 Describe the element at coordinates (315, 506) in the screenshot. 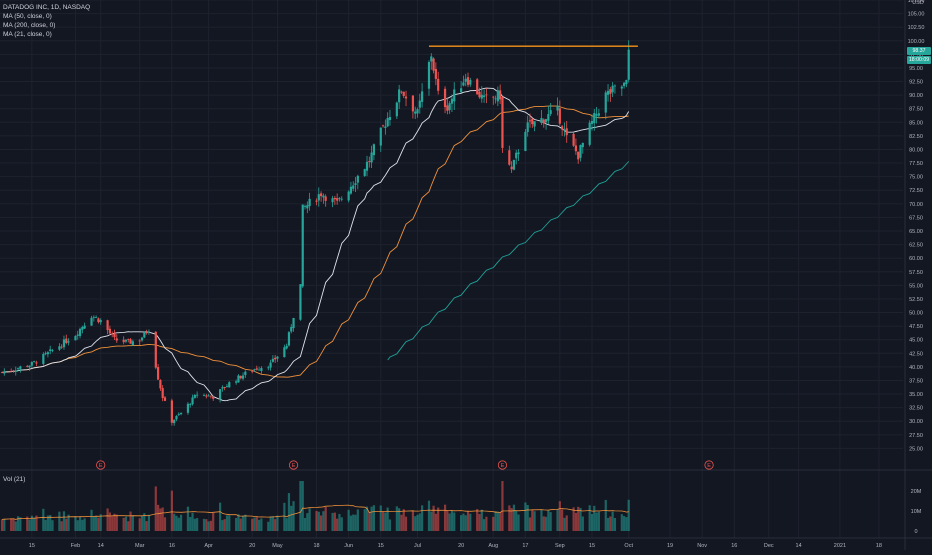

I see `volume-bars` at that location.